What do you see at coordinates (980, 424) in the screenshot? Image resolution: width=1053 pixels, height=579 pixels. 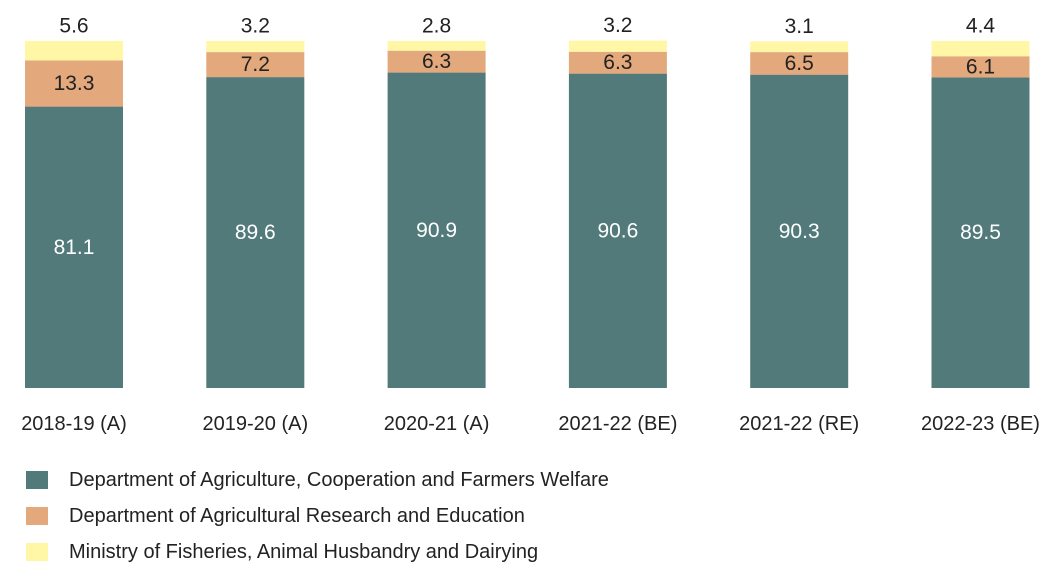 I see `x-tick-label-5: 2022-23 (BE)` at bounding box center [980, 424].